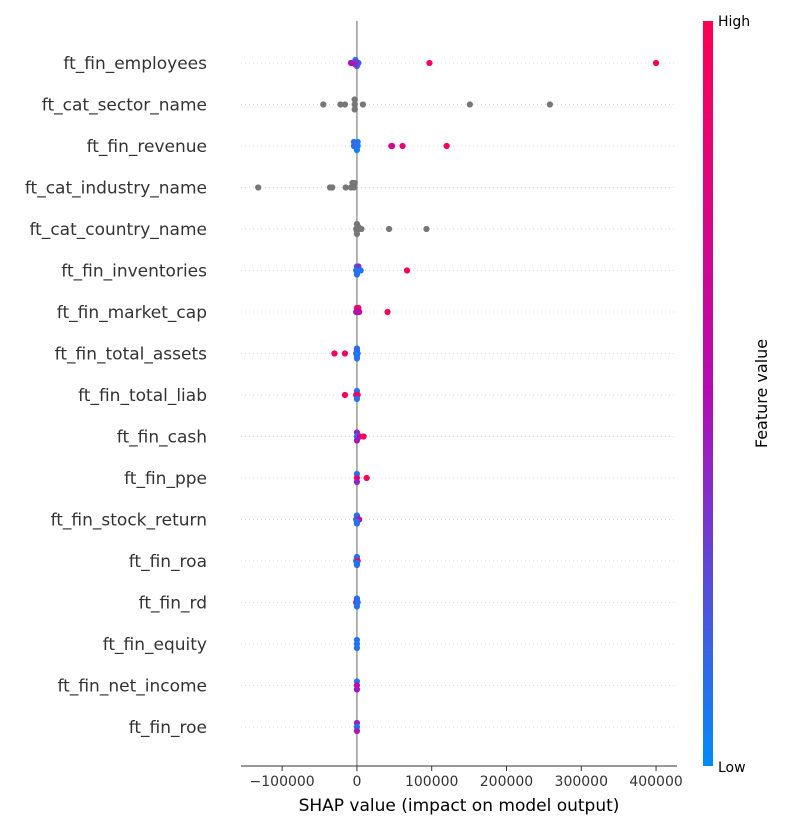 The height and width of the screenshot is (830, 800). What do you see at coordinates (581, 782) in the screenshot?
I see `x-tick-label: 300000` at bounding box center [581, 782].